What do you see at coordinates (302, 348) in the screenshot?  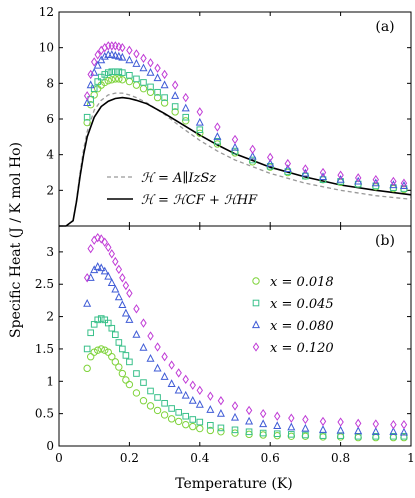 I see `legend-entry-label: x = 0.120` at bounding box center [302, 348].